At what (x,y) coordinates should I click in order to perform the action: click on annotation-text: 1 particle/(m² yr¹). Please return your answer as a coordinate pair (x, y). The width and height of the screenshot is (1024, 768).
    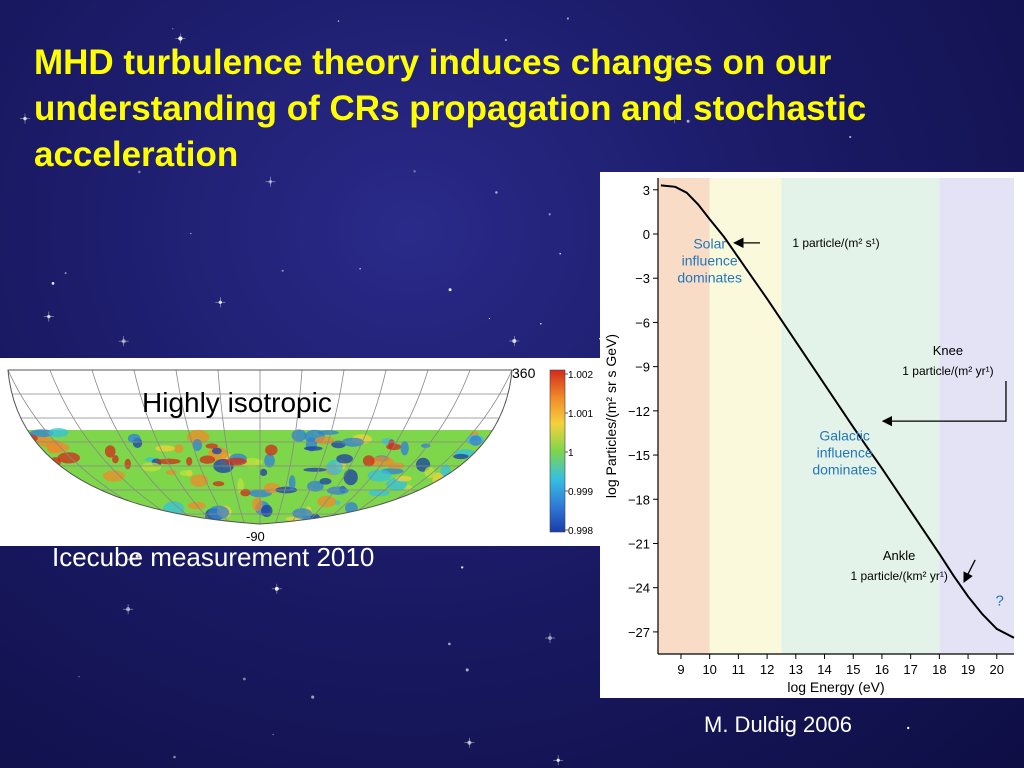
    Looking at the image, I should click on (947, 371).